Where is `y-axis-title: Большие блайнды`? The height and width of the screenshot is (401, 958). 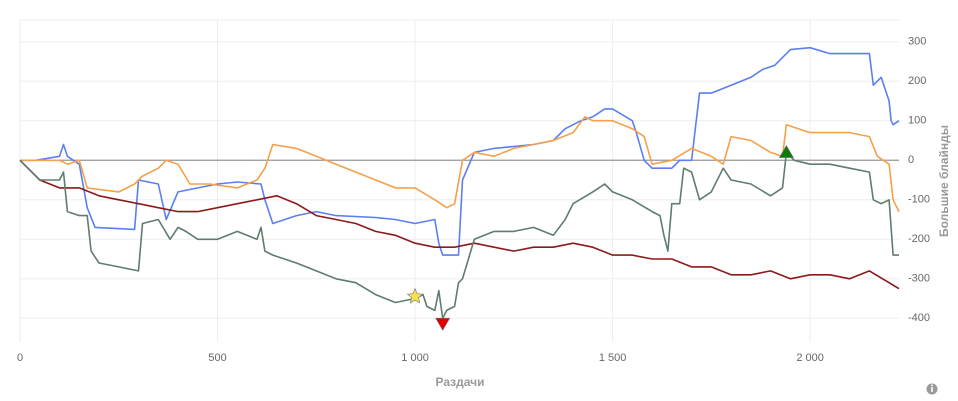
y-axis-title: Большие блайнды is located at coordinates (944, 181).